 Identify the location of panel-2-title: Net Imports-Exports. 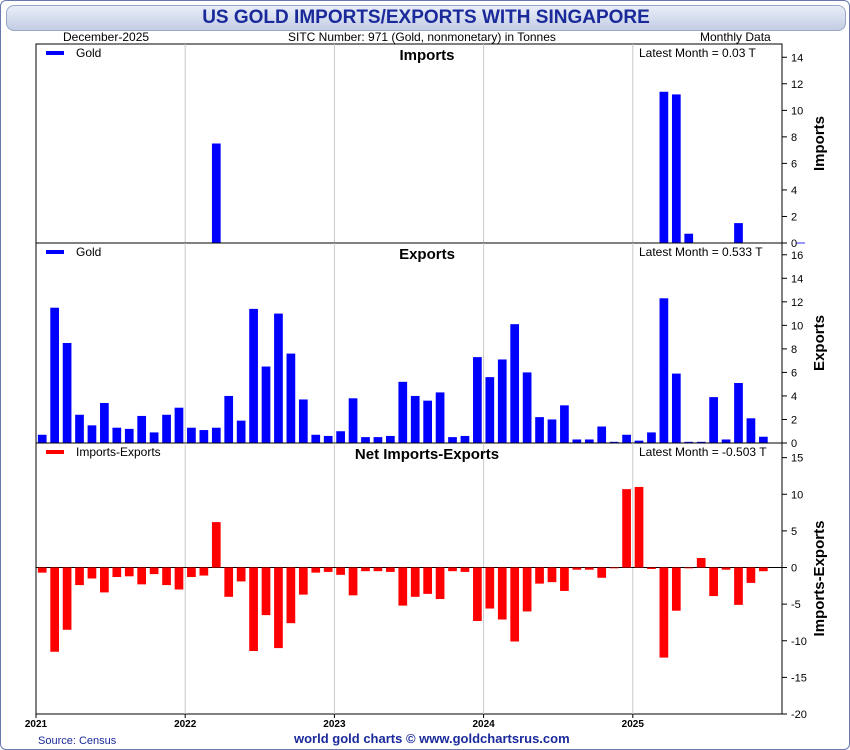
(427, 454).